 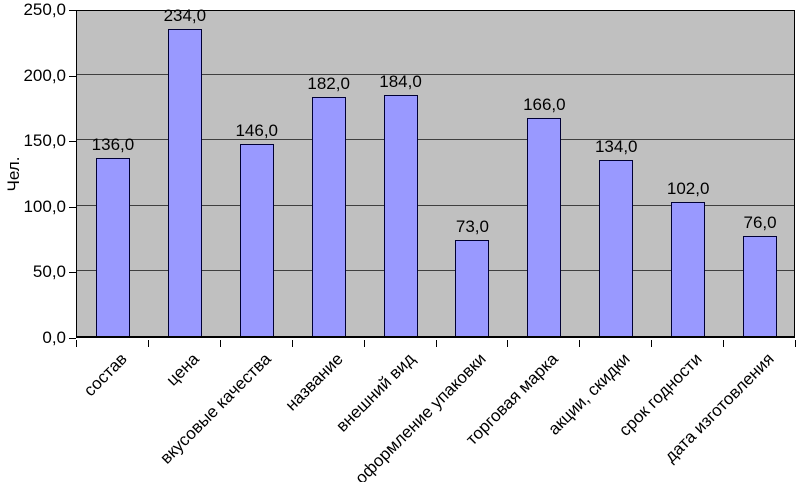 I want to click on bar-value-label: 102,0, so click(x=688, y=189).